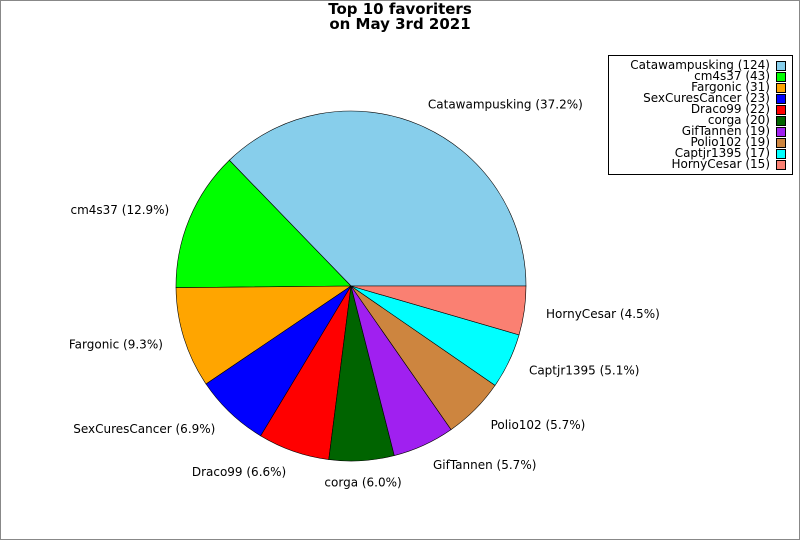 This screenshot has width=800, height=540. I want to click on legend-label: GifTannen (19), so click(725, 131).